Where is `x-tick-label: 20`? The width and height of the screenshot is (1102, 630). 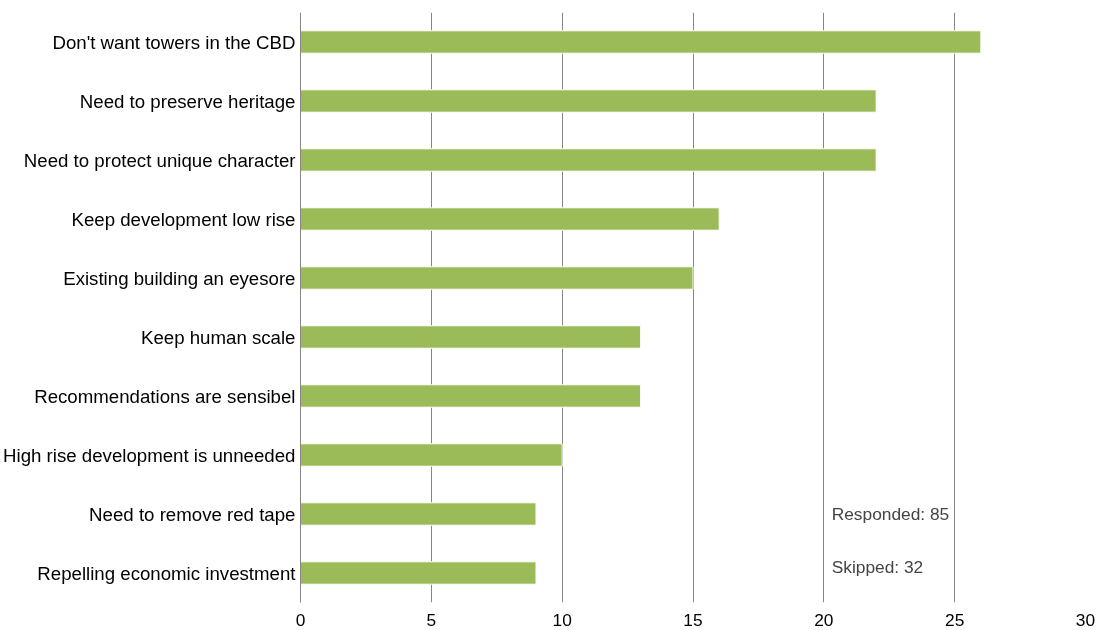
x-tick-label: 20 is located at coordinates (824, 619).